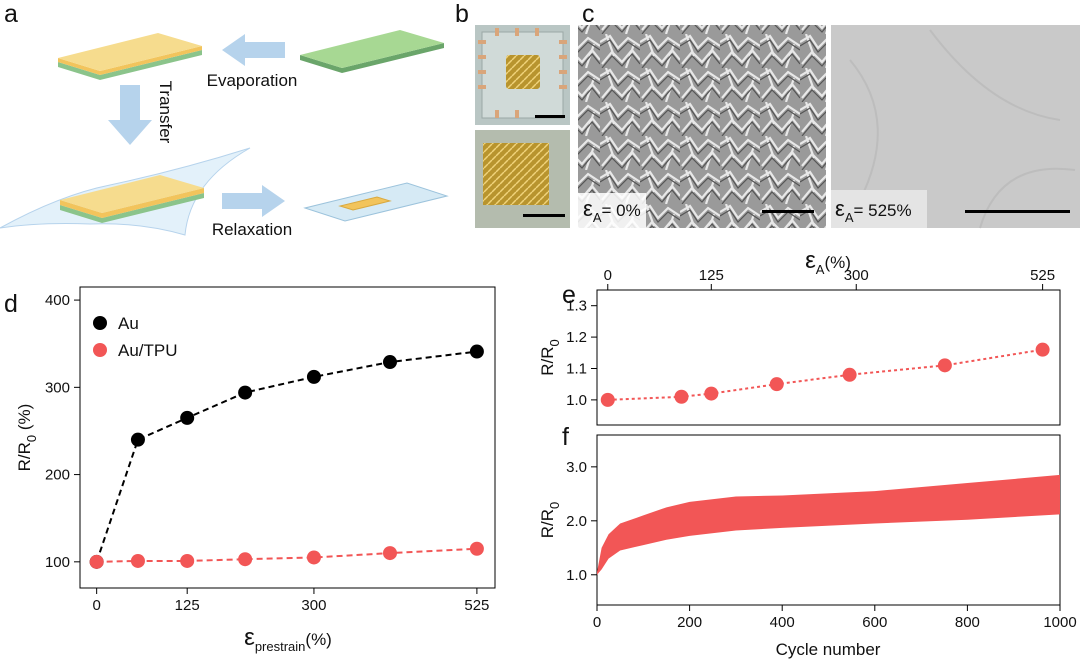 The image size is (1080, 671). Describe the element at coordinates (576, 368) in the screenshot. I see `y-tick-label: 1.1` at that location.